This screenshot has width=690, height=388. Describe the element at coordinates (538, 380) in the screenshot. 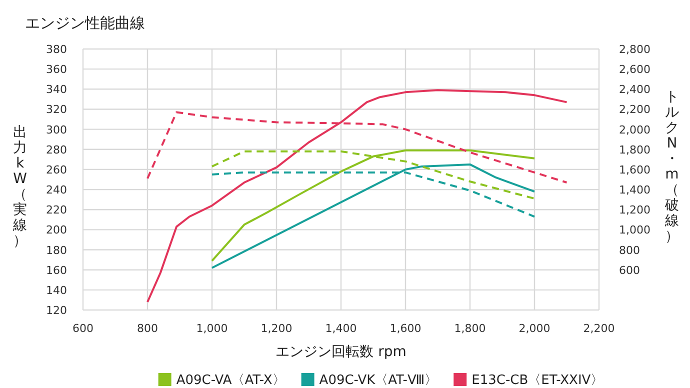

I see `legend-label: E13C-CB〈ET-XXIV〉` at that location.